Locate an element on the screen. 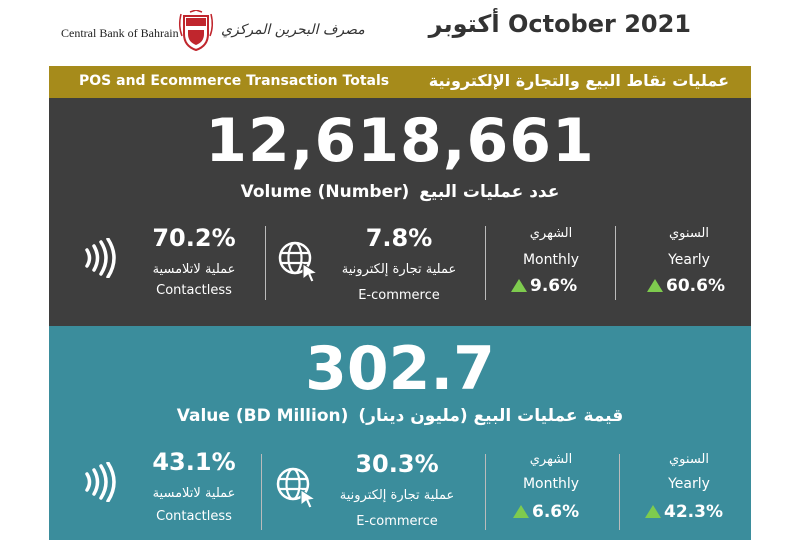 This screenshot has height=540, width=800. value-yearly-change-value: 42.3% is located at coordinates (693, 512).